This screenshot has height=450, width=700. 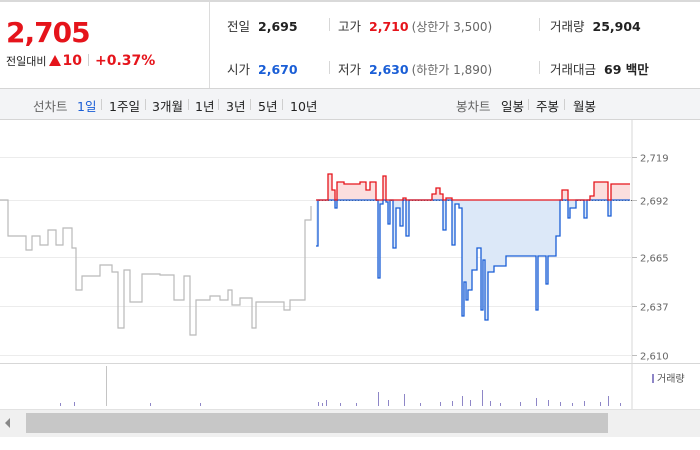 I want to click on volume-legend-label: 거래량, so click(x=671, y=379).